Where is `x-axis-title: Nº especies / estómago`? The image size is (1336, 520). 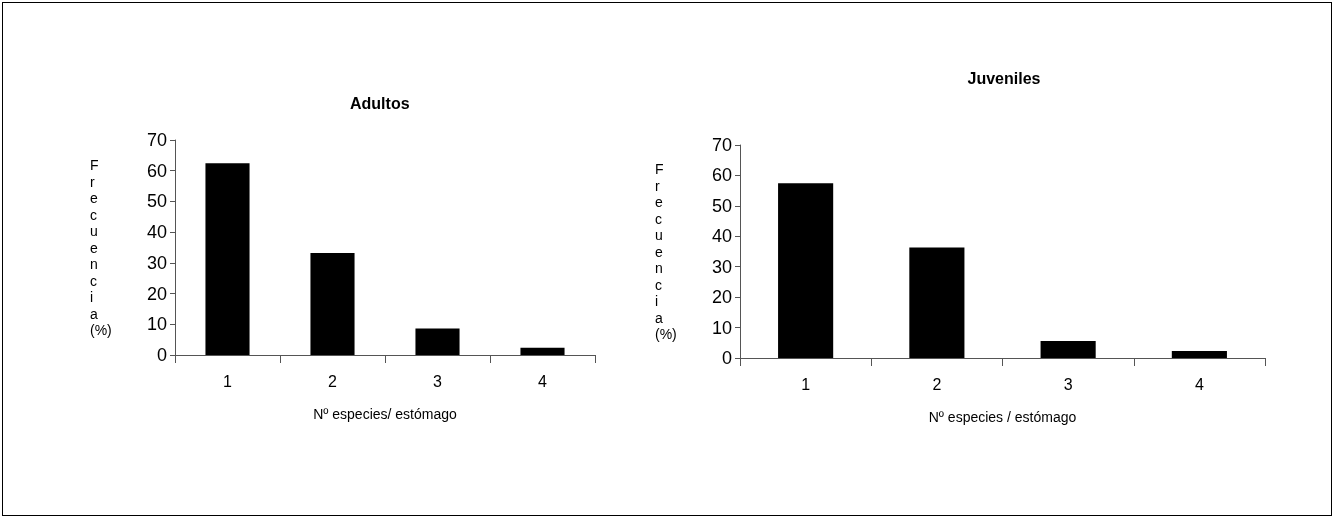
x-axis-title: Nº especies / estómago is located at coordinates (1002, 417).